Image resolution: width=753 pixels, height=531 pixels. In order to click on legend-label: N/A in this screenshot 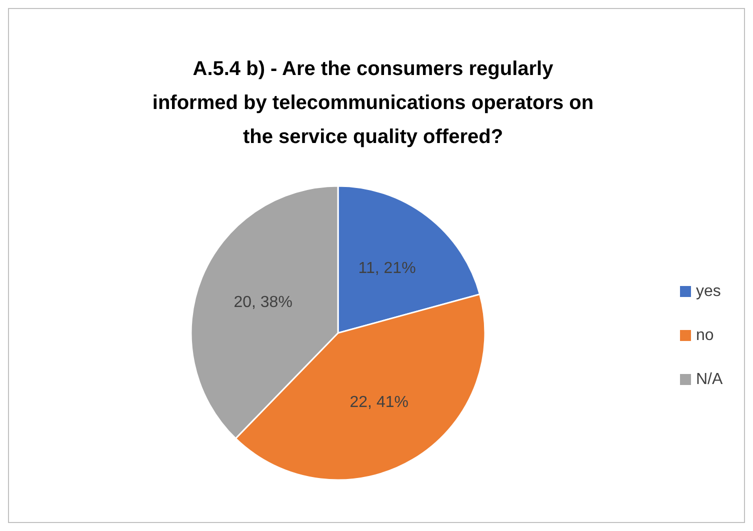, I will do `click(709, 379)`.